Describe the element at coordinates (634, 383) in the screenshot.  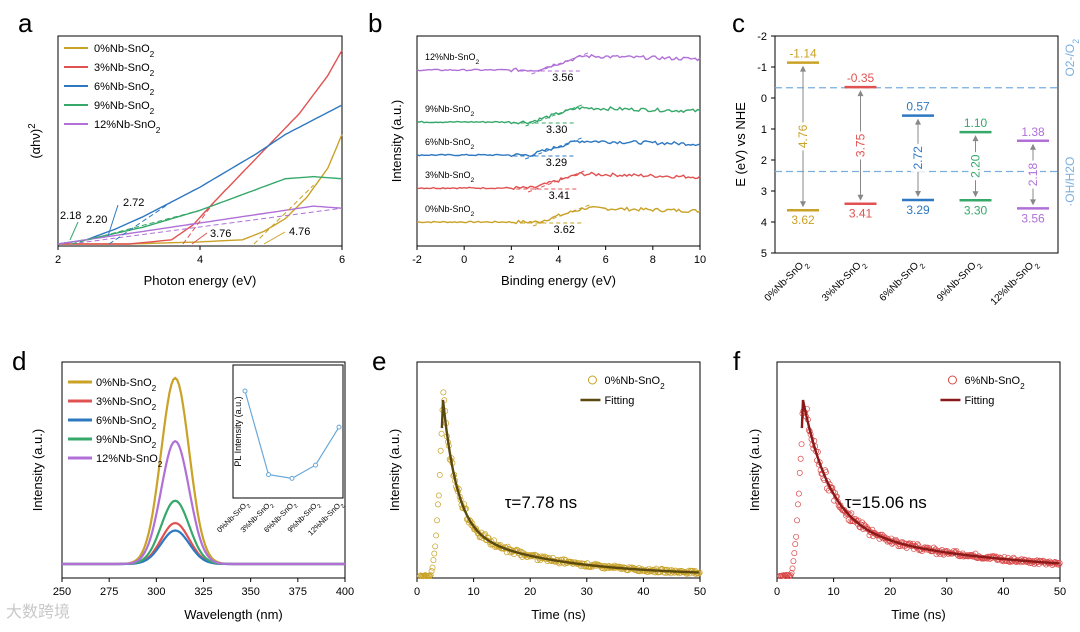
I see `legend-label: 0%Nb-SnO2` at that location.